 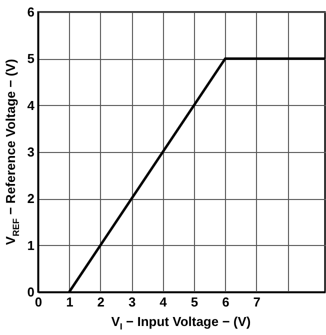 I want to click on y-tick-label: 1, so click(x=30, y=245).